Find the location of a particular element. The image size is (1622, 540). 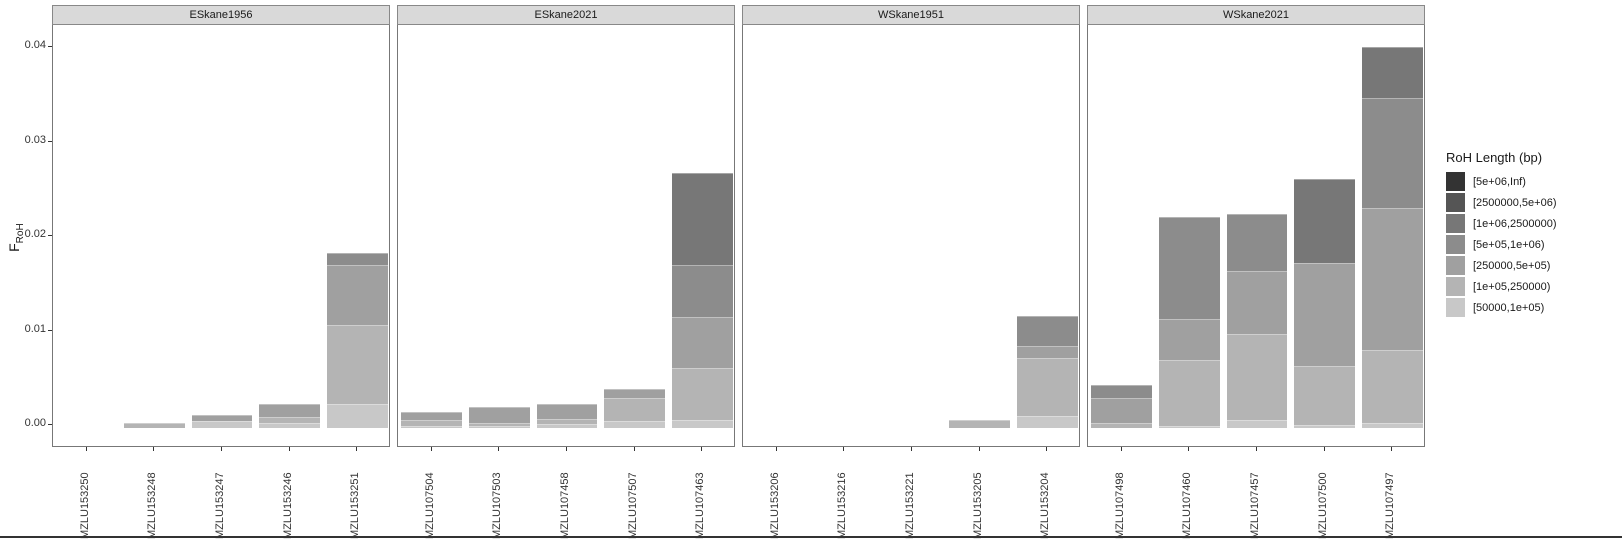

x-tick-label: MZLU153247 is located at coordinates (220, 505).